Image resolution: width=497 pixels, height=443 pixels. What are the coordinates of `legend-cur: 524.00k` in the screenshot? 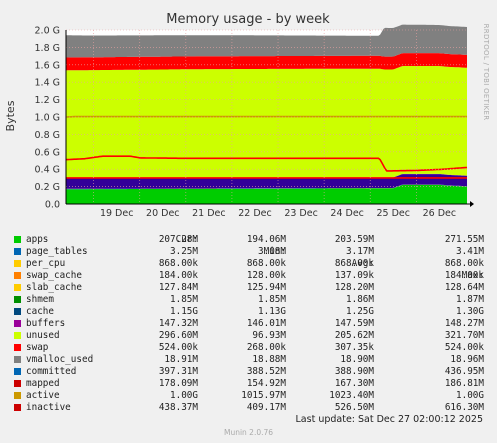 It's located at (178, 347).